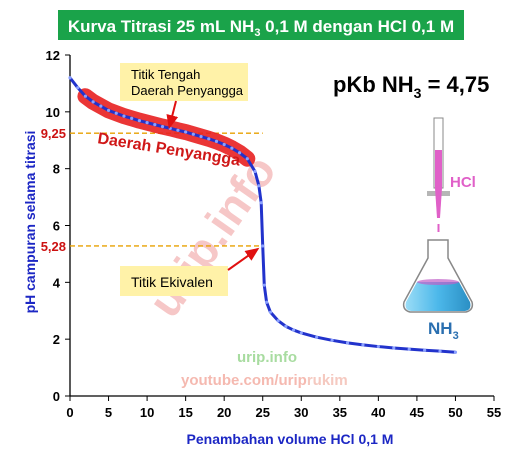 This screenshot has width=522, height=468. I want to click on y-tick-label: 6, so click(56, 226).